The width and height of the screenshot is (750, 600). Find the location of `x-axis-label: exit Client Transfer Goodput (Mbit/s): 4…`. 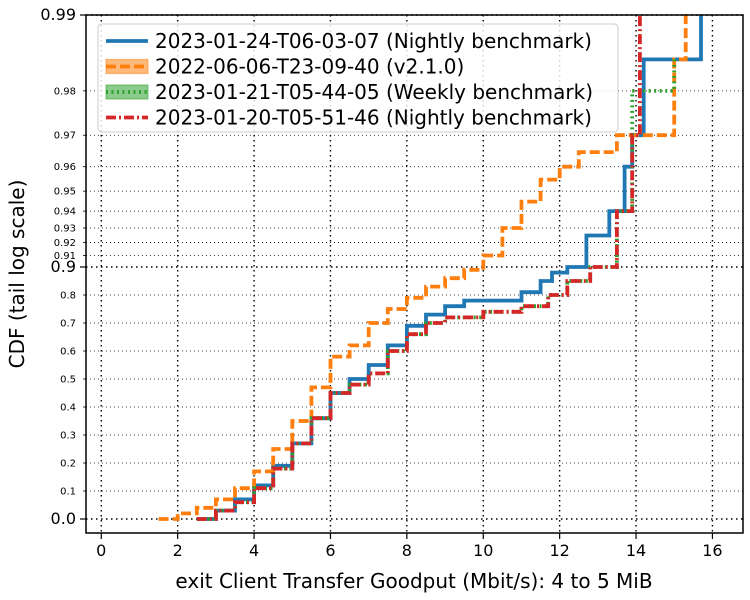

x-axis-label: exit Client Transfer Goodput (Mbit/s): 4… is located at coordinates (413, 581).